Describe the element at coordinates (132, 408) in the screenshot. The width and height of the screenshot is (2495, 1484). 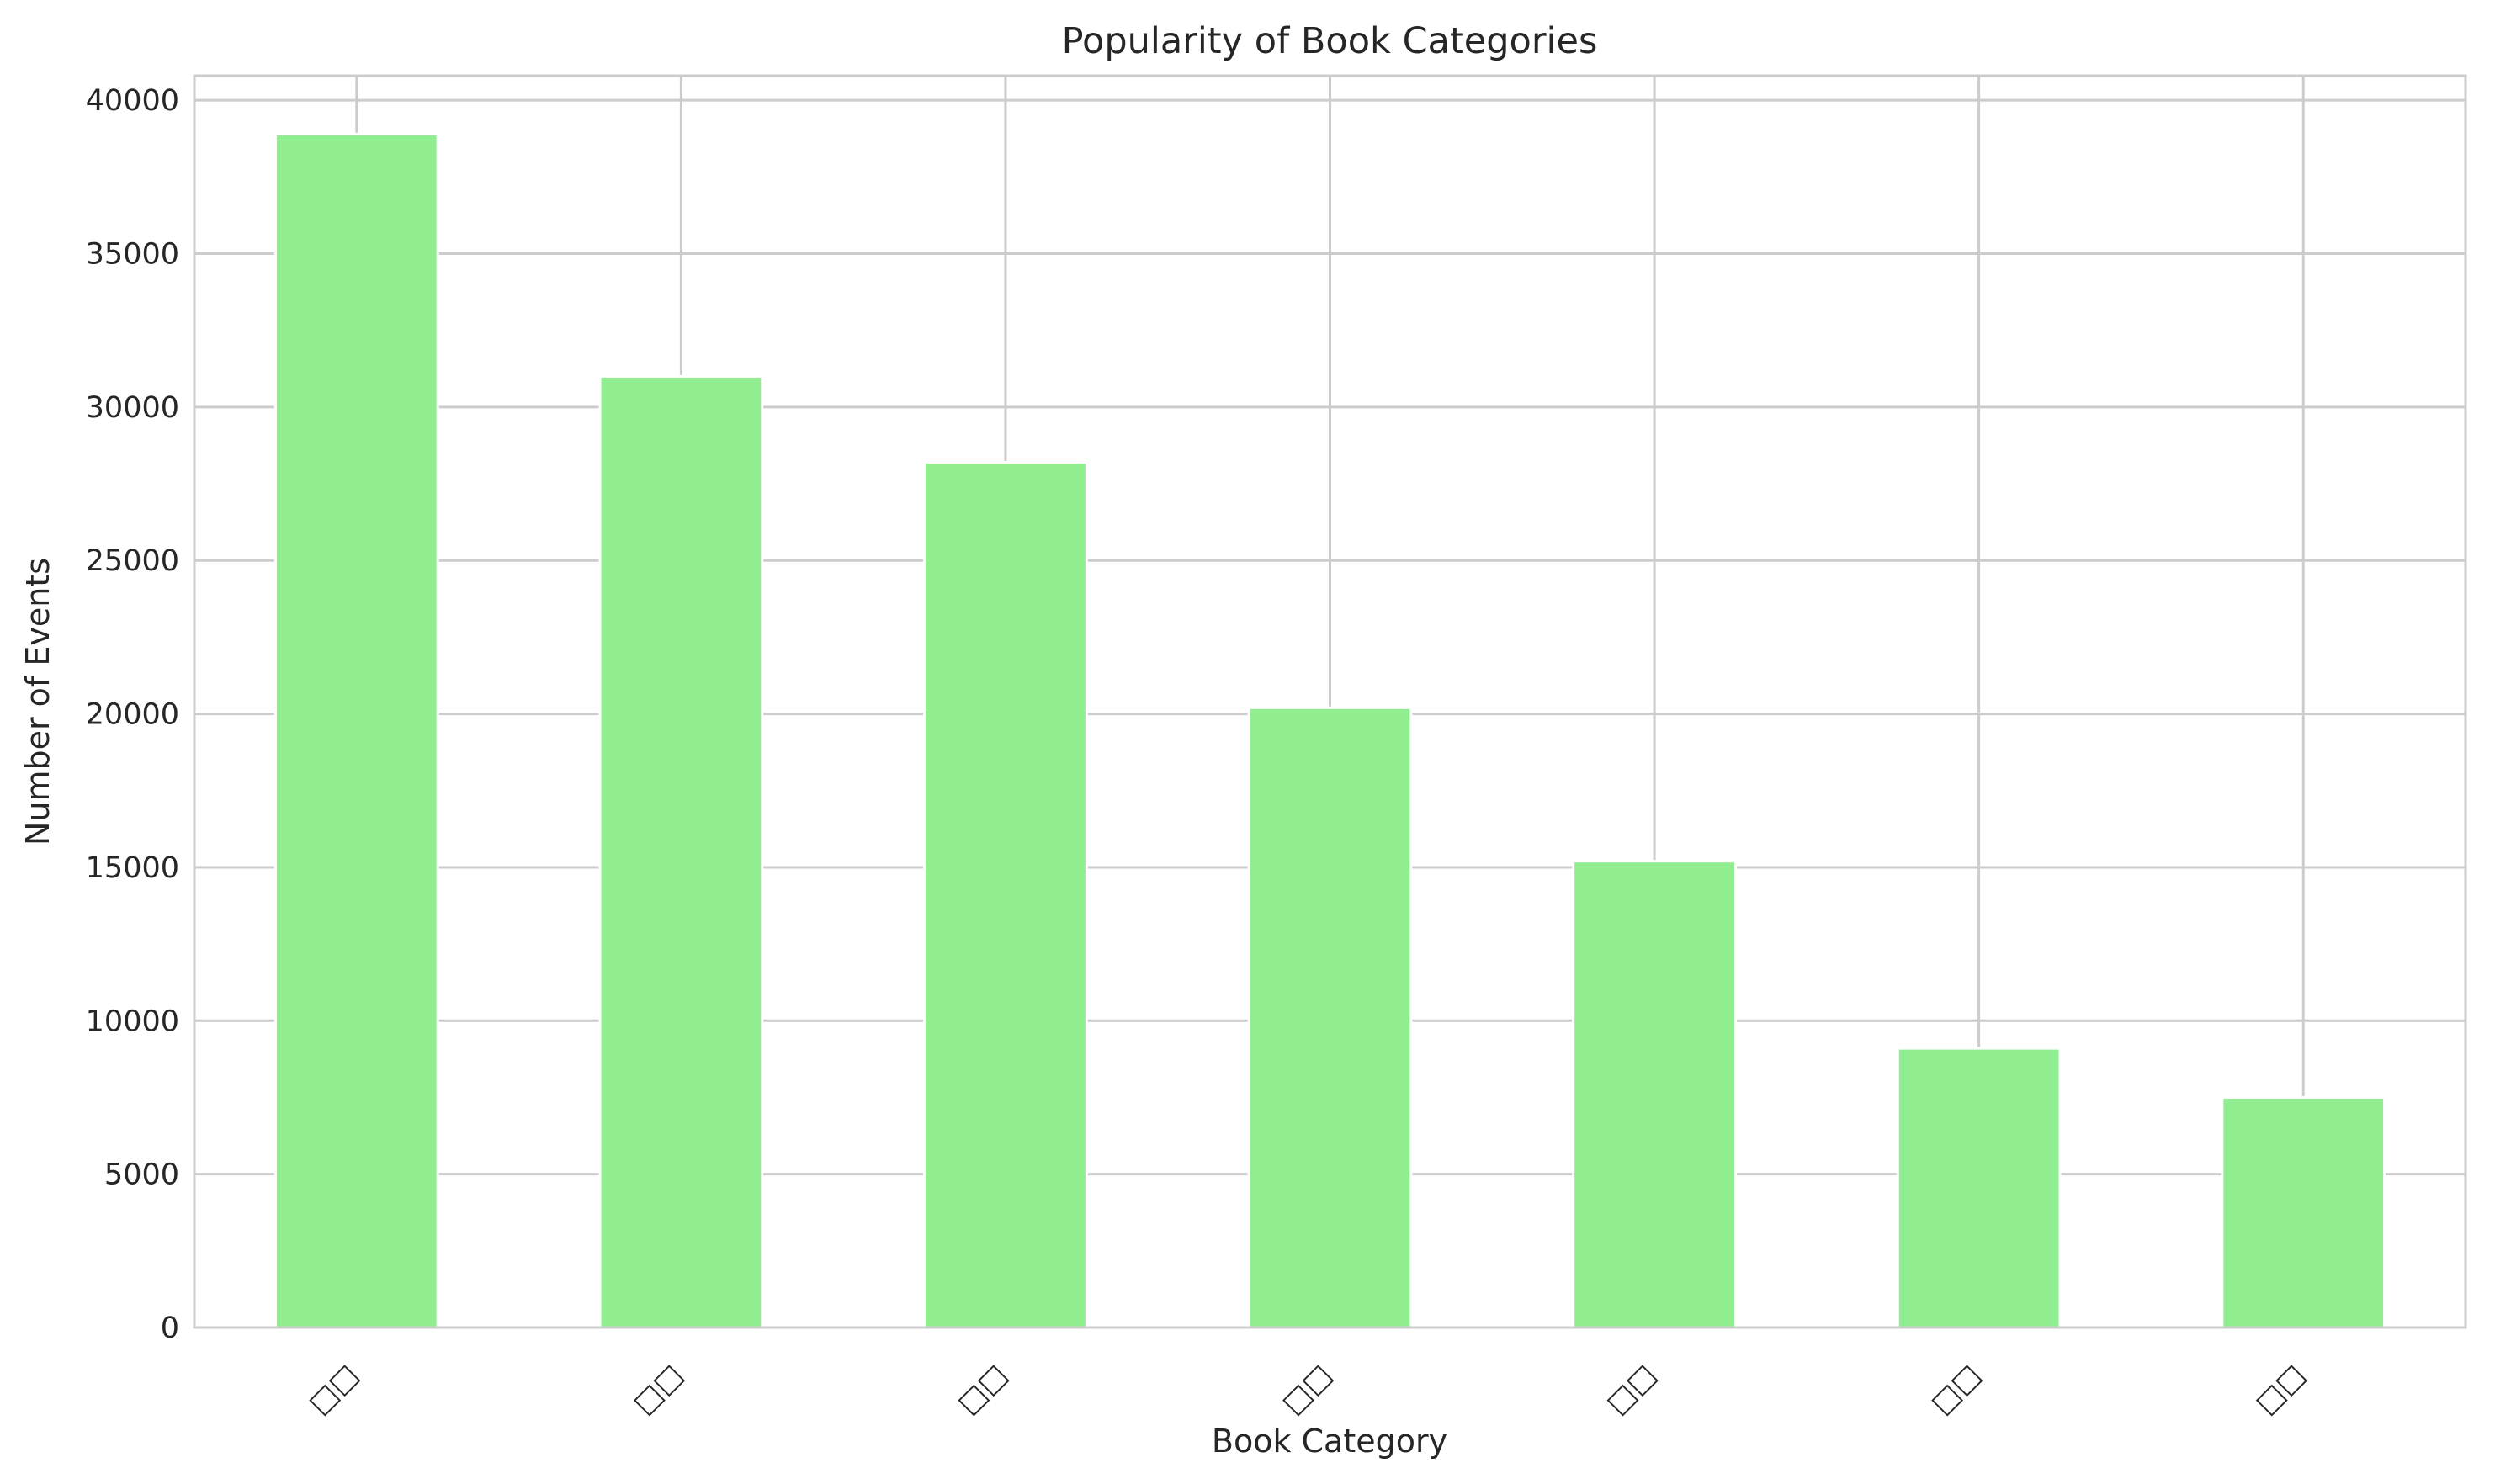
I see `y-tick-label: 30000` at that location.